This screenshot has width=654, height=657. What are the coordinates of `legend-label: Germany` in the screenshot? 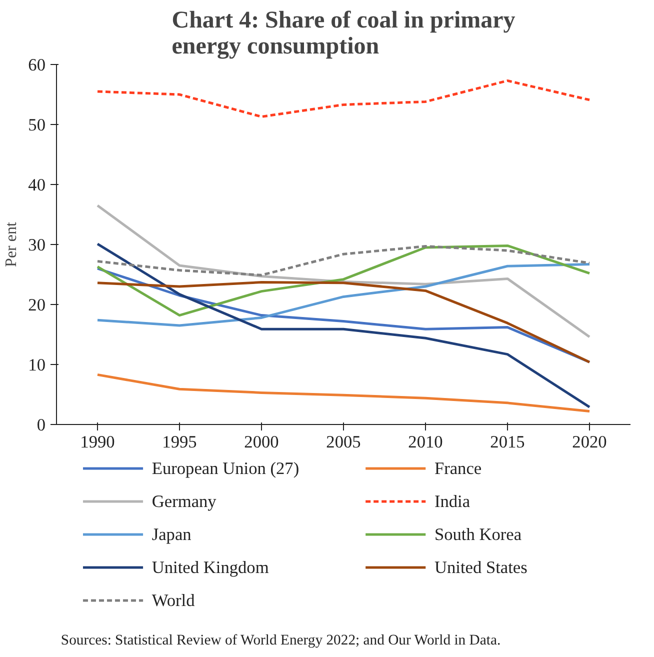 It's located at (184, 501).